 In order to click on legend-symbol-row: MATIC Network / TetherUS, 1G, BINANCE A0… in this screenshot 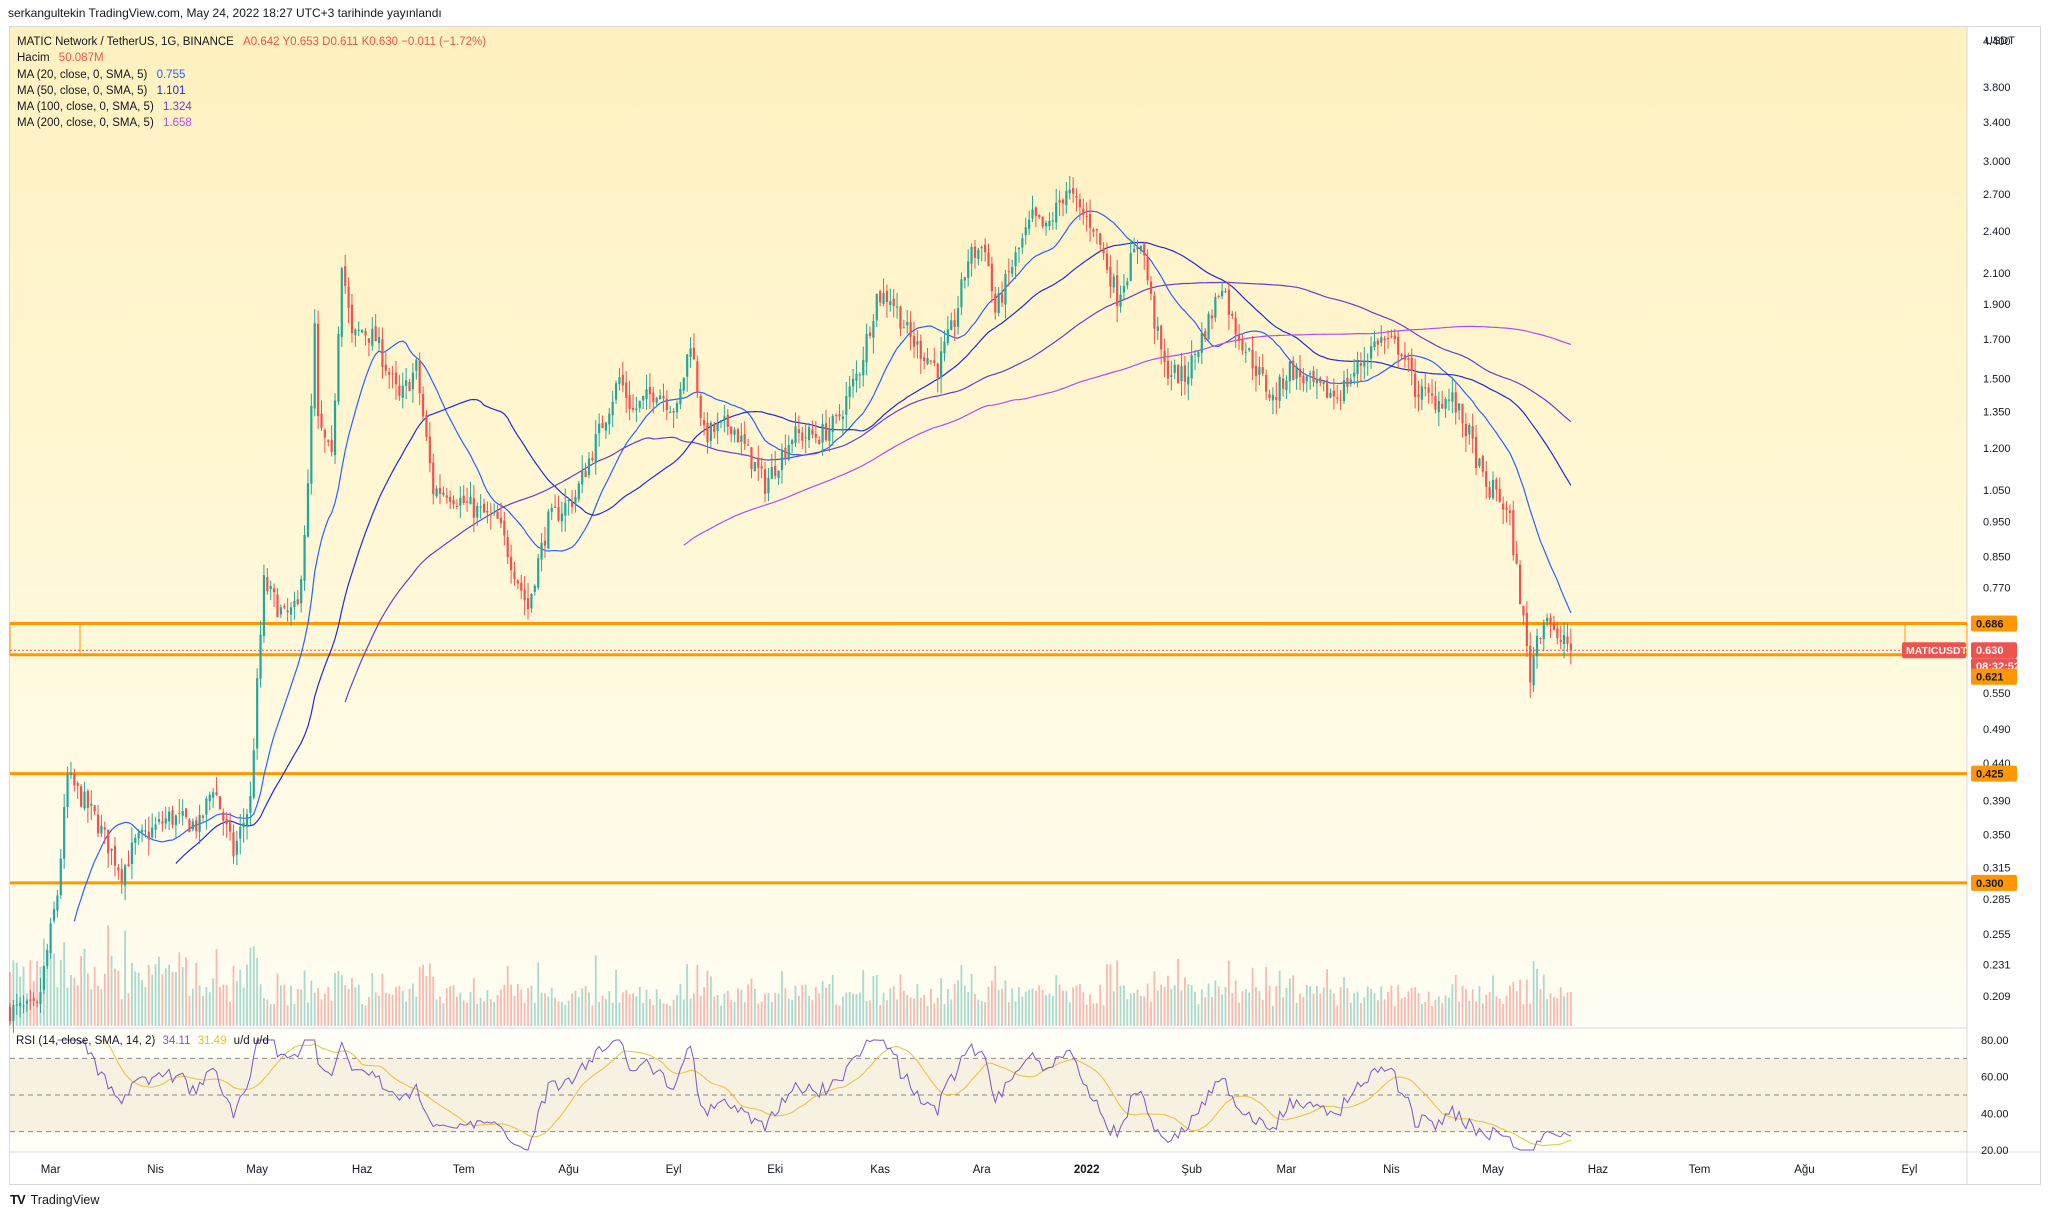, I will do `click(251, 42)`.